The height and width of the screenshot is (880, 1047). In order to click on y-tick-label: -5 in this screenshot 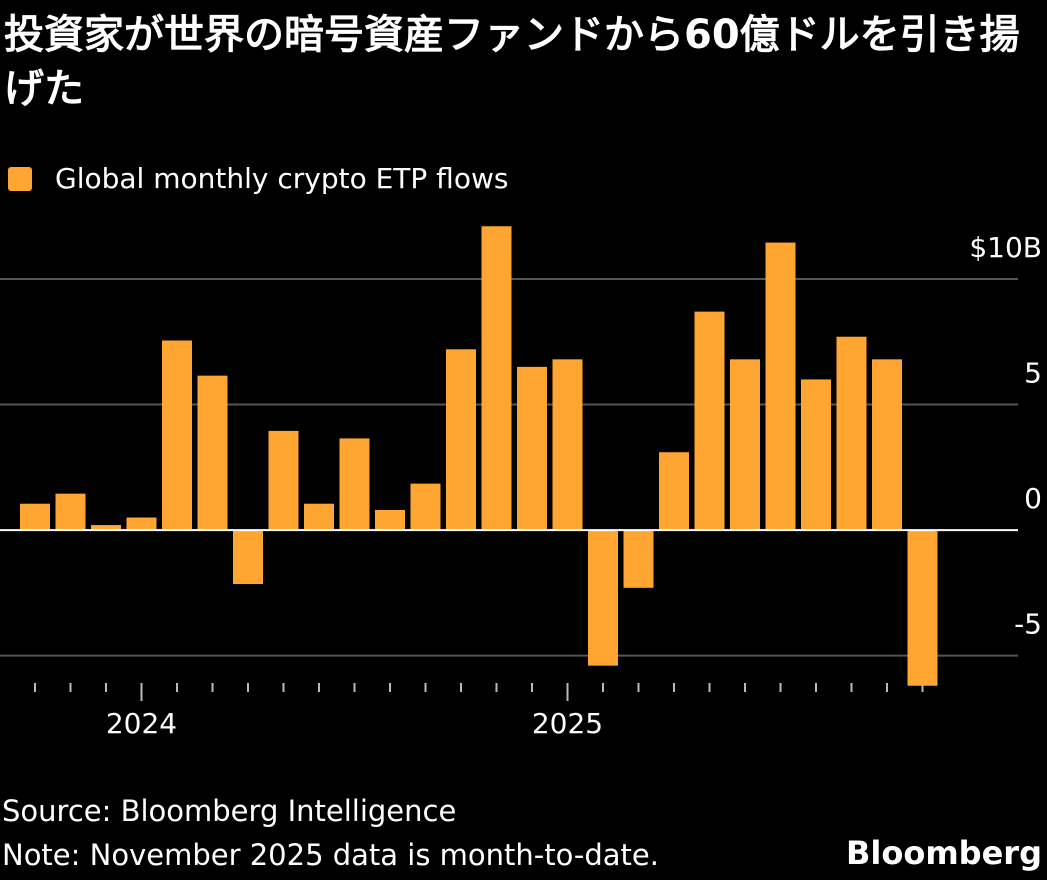, I will do `click(1028, 624)`.